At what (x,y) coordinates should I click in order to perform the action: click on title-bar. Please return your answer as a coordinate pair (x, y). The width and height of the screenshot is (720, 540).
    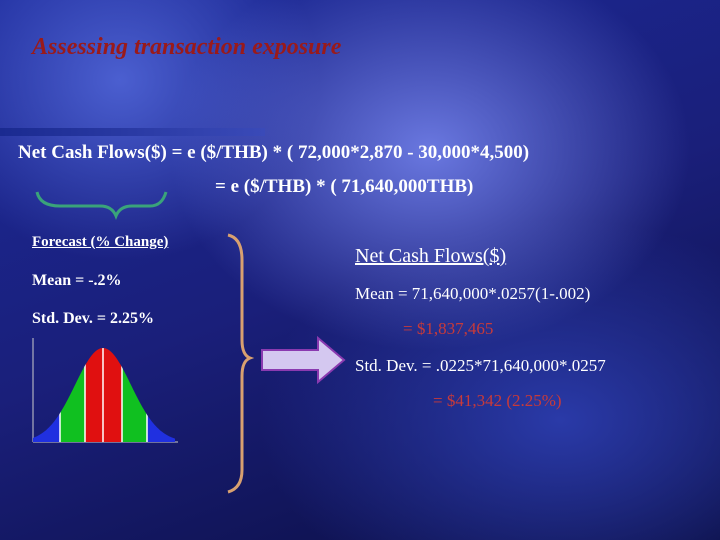
    Looking at the image, I should click on (132, 132).